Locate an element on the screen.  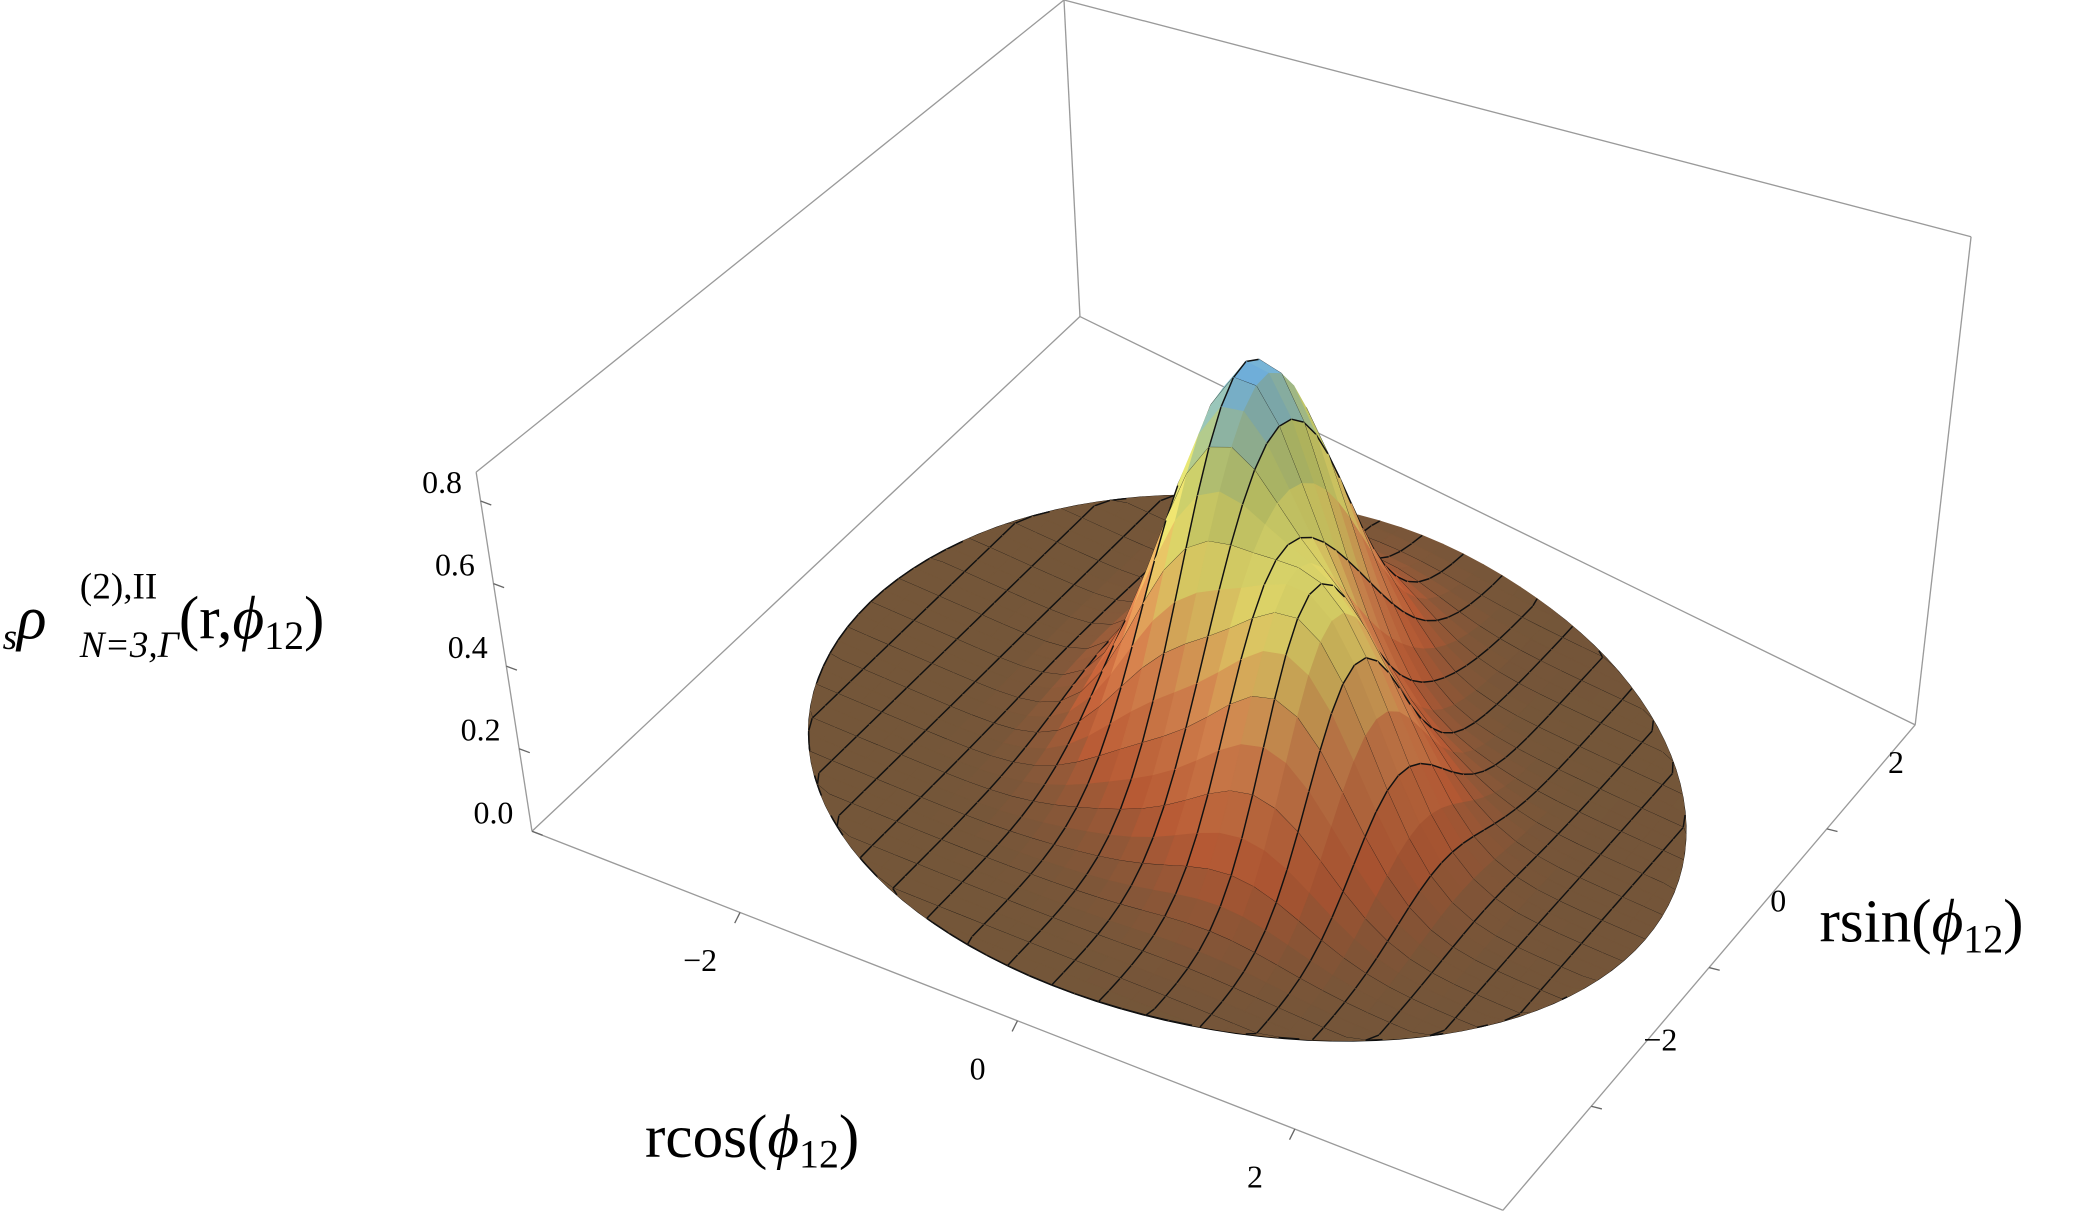
surface-patch is located at coordinates (1349, 1039).